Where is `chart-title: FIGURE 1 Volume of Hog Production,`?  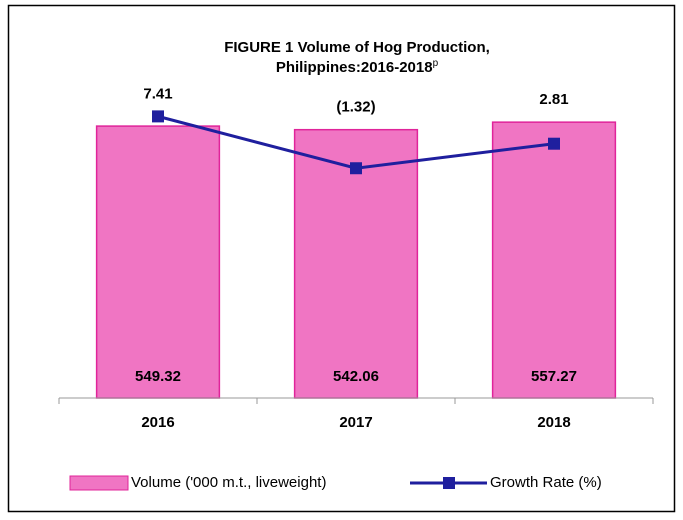 chart-title: FIGURE 1 Volume of Hog Production, is located at coordinates (357, 47).